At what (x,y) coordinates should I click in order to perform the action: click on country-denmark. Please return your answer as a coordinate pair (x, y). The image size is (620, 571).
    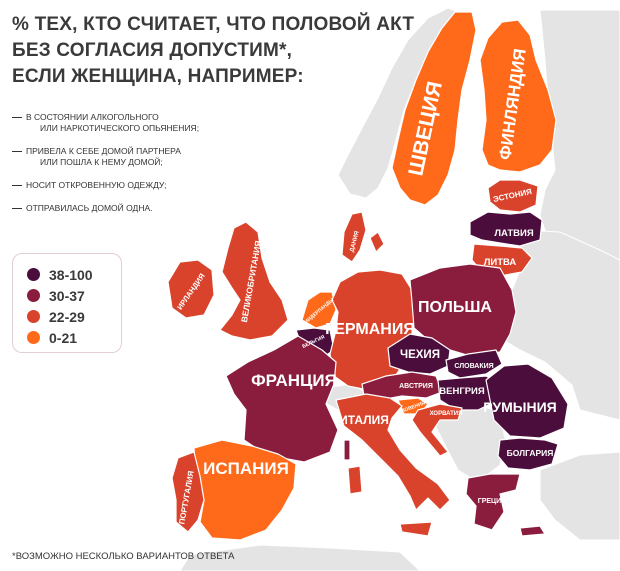
    Looking at the image, I should click on (363, 237).